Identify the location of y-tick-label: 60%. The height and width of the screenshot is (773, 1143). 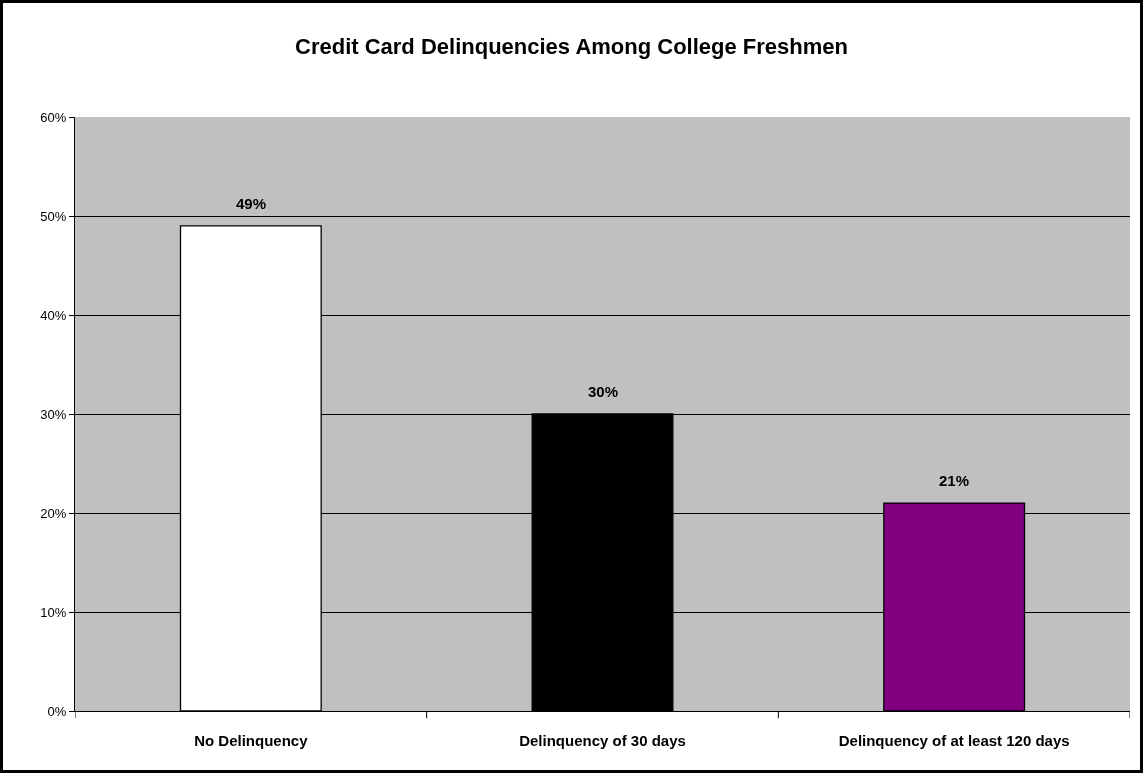
(53, 117).